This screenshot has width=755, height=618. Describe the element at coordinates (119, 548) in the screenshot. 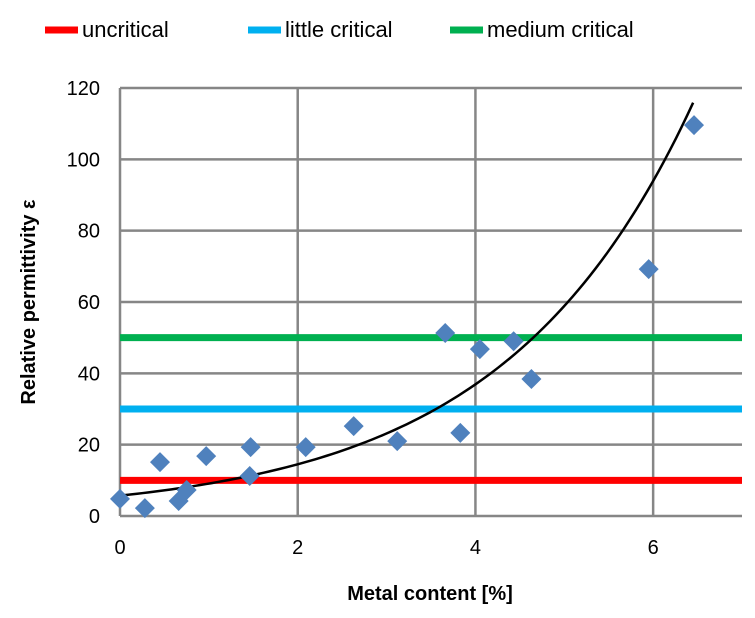

I see `x-tick-label: 0` at that location.